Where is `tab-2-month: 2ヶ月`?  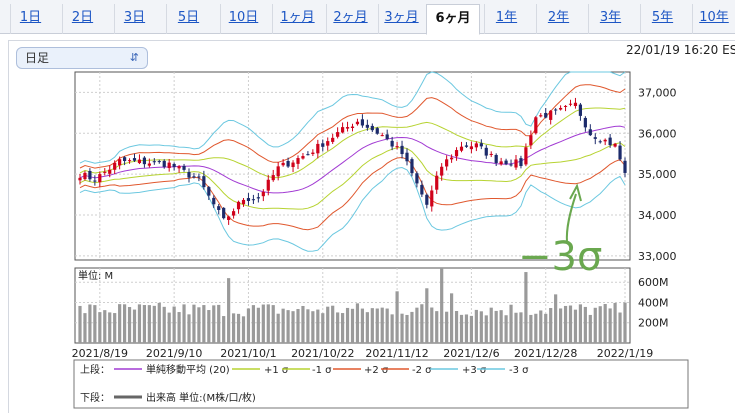
tab-2-month: 2ヶ月 is located at coordinates (350, 19).